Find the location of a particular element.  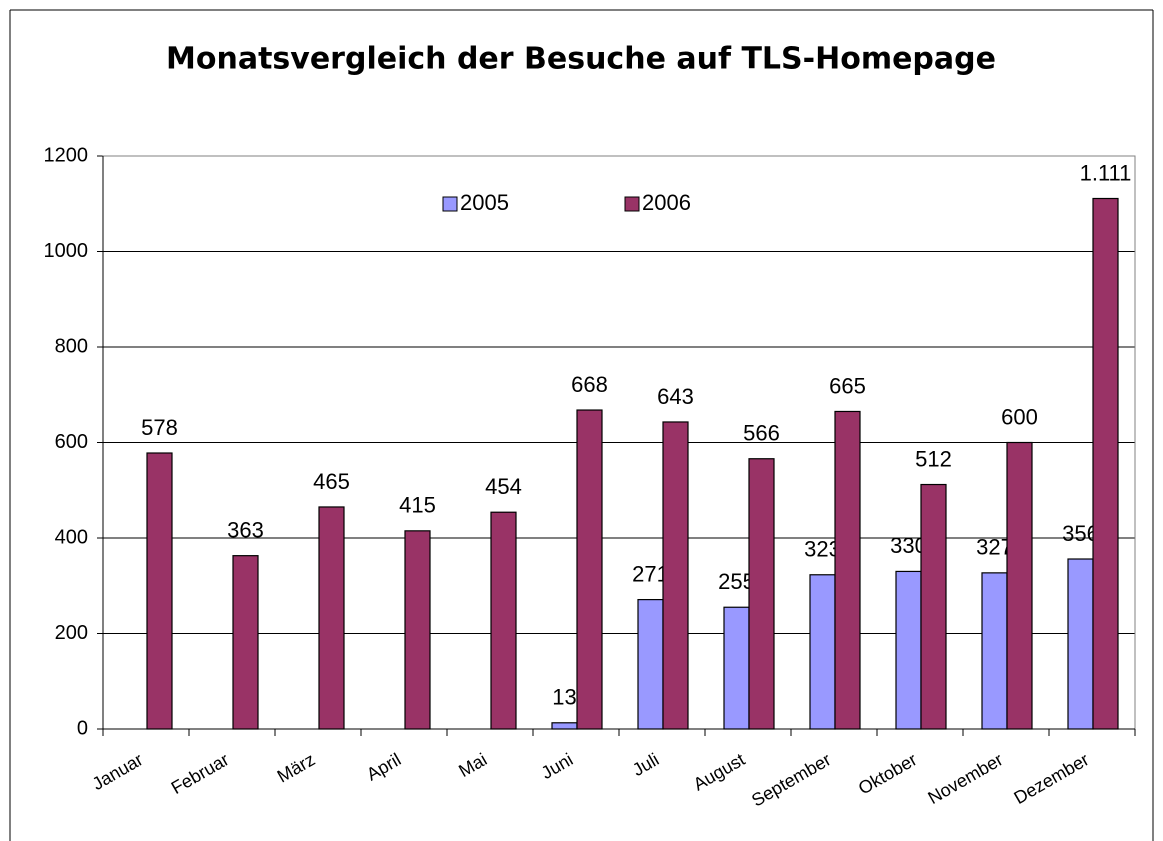

data-label: 1.111 is located at coordinates (1106, 172).